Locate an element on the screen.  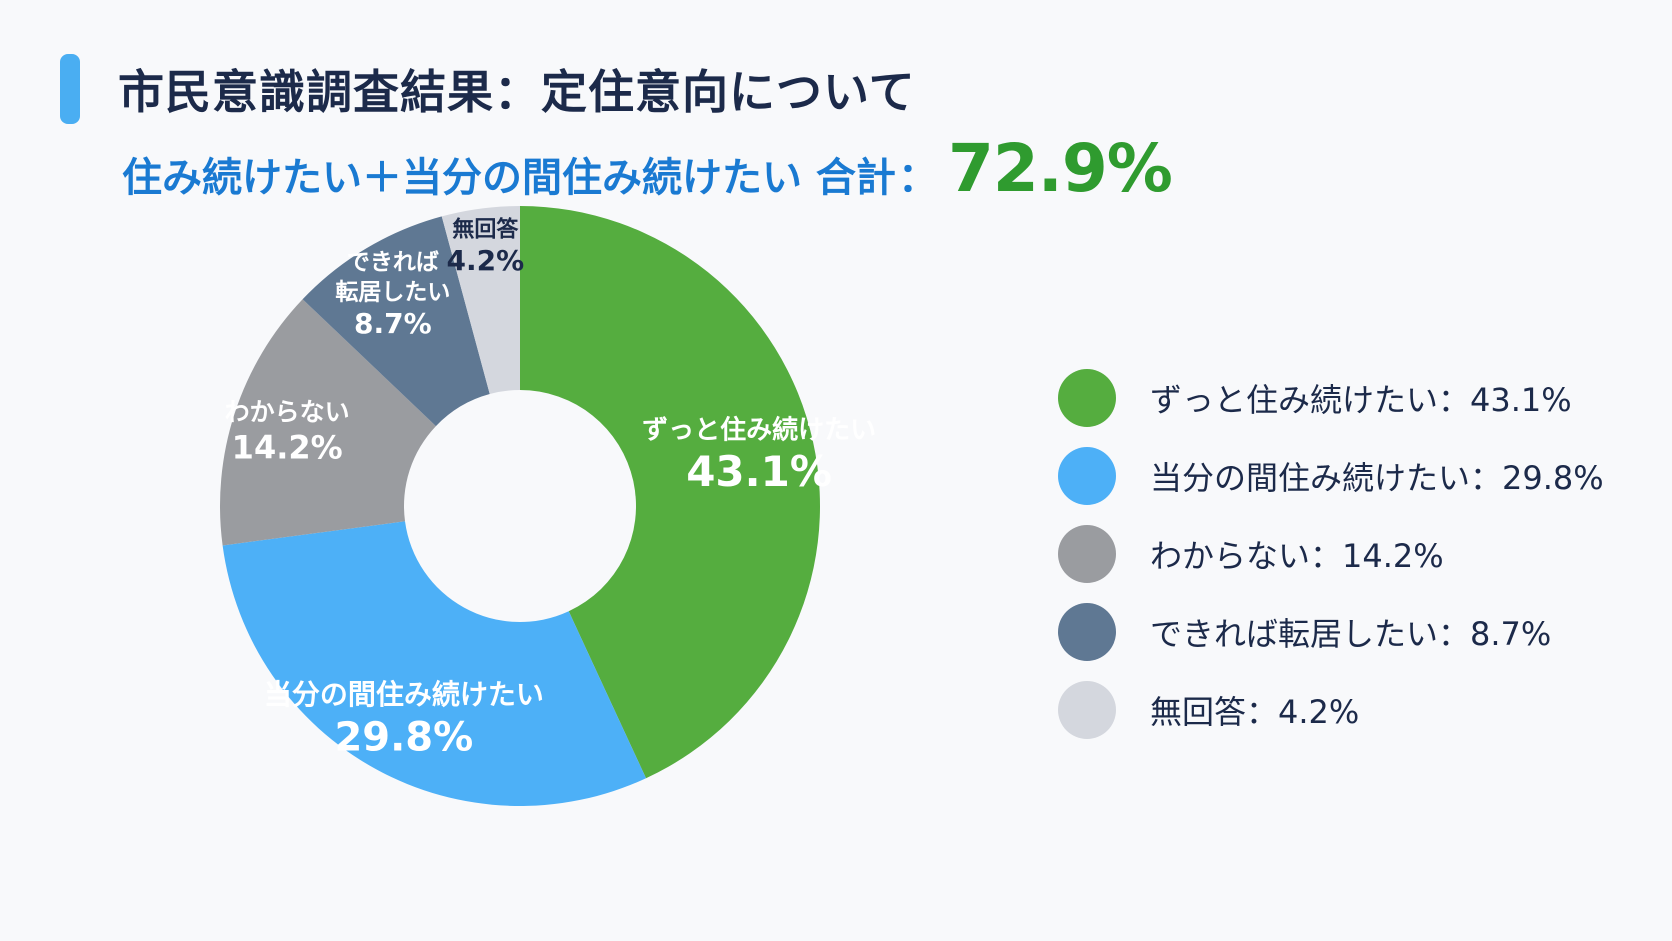
subtitle: 住み続けたい＋当分の間住み続けたい 合計 ： 72.9% is located at coordinates (647, 168).